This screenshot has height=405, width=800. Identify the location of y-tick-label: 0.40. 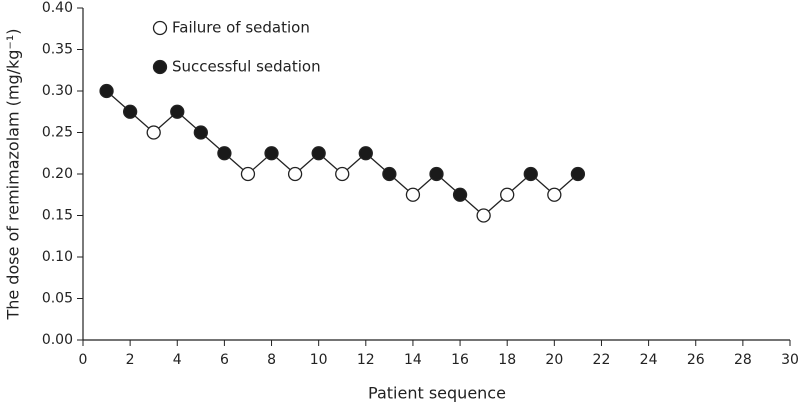
(57, 8).